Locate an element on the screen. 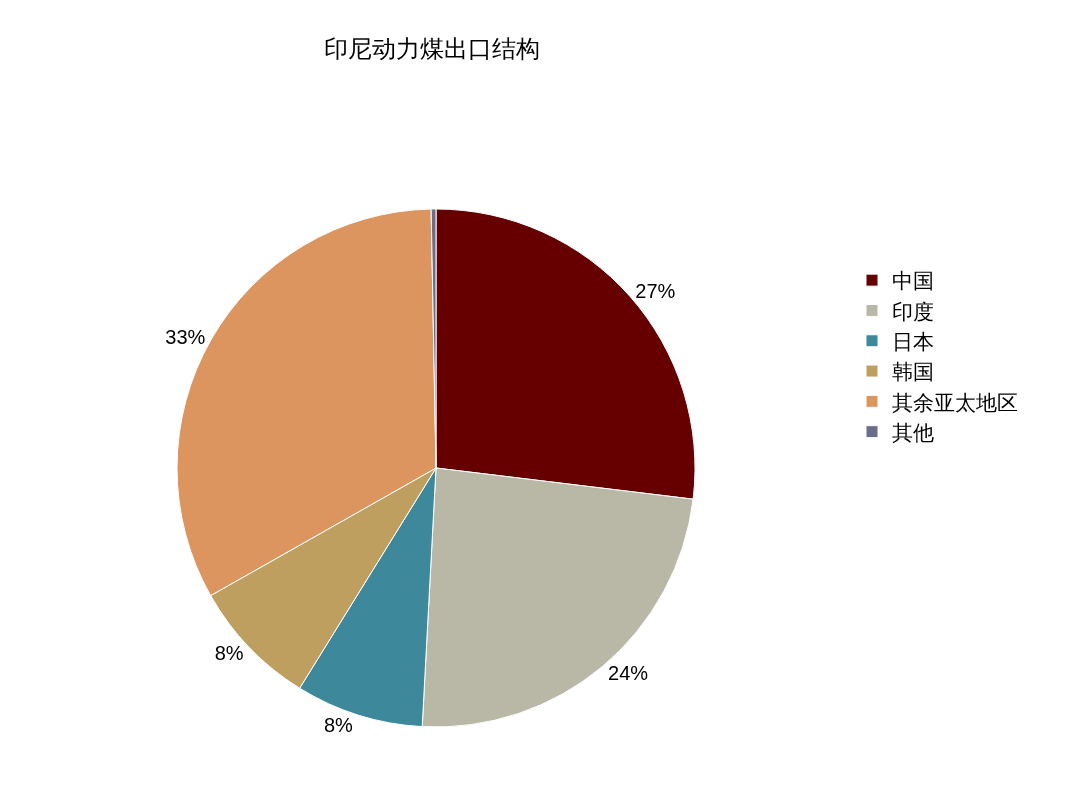 Image resolution: width=1080 pixels, height=810 pixels. legend-label: 日本 is located at coordinates (913, 341).